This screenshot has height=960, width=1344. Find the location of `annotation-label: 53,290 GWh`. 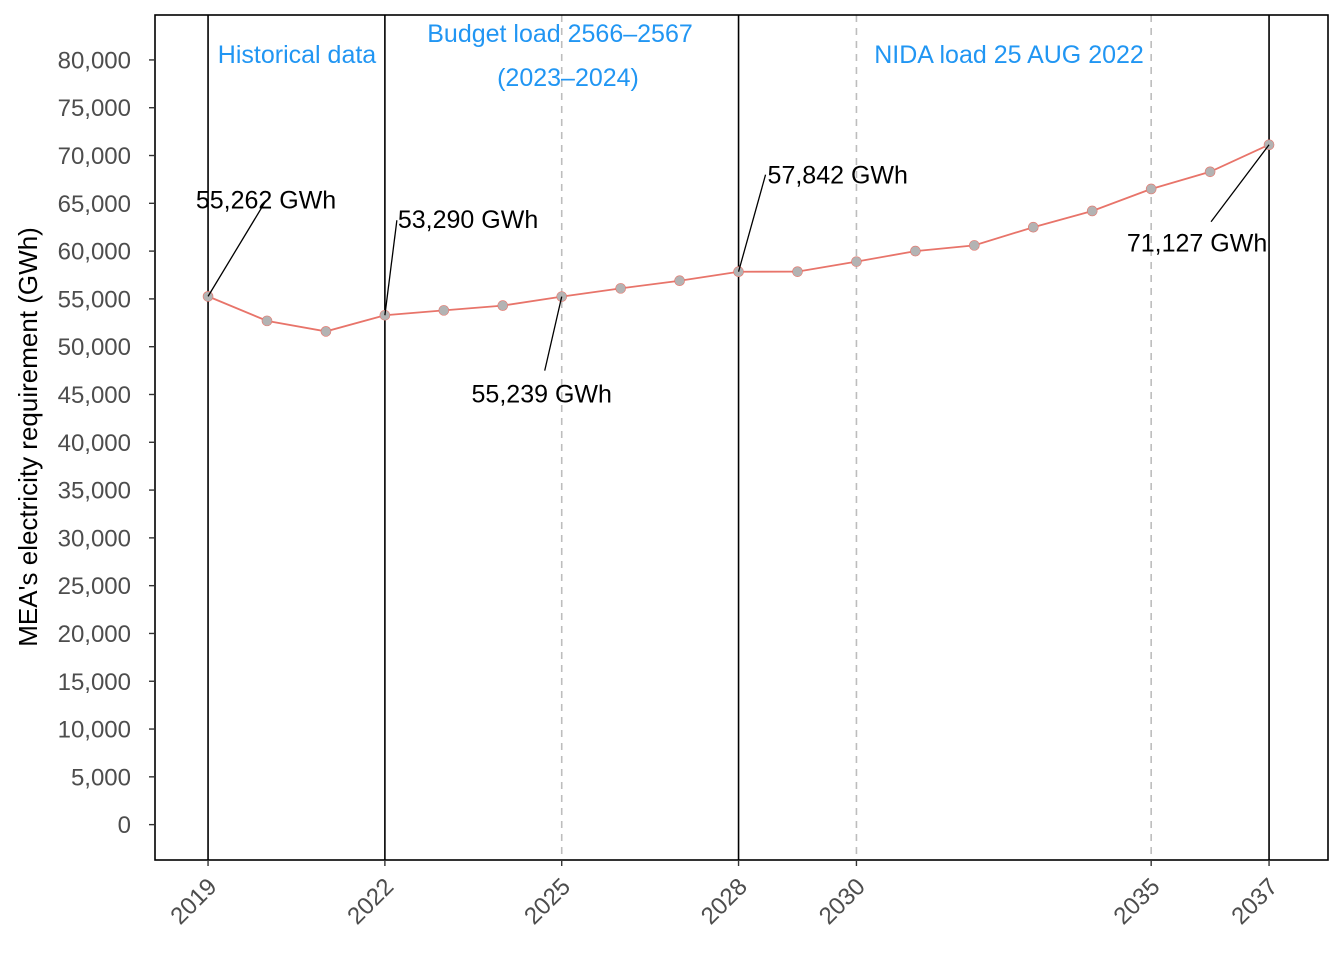

annotation-label: 53,290 GWh is located at coordinates (468, 220).